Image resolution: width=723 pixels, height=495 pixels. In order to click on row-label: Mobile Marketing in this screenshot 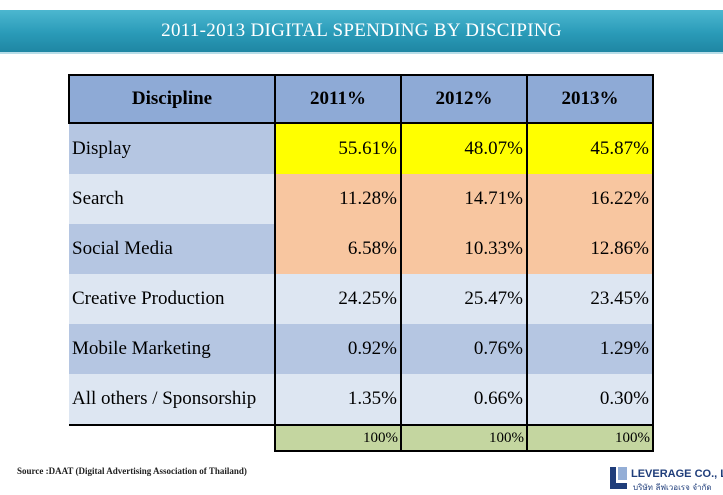, I will do `click(172, 349)`.